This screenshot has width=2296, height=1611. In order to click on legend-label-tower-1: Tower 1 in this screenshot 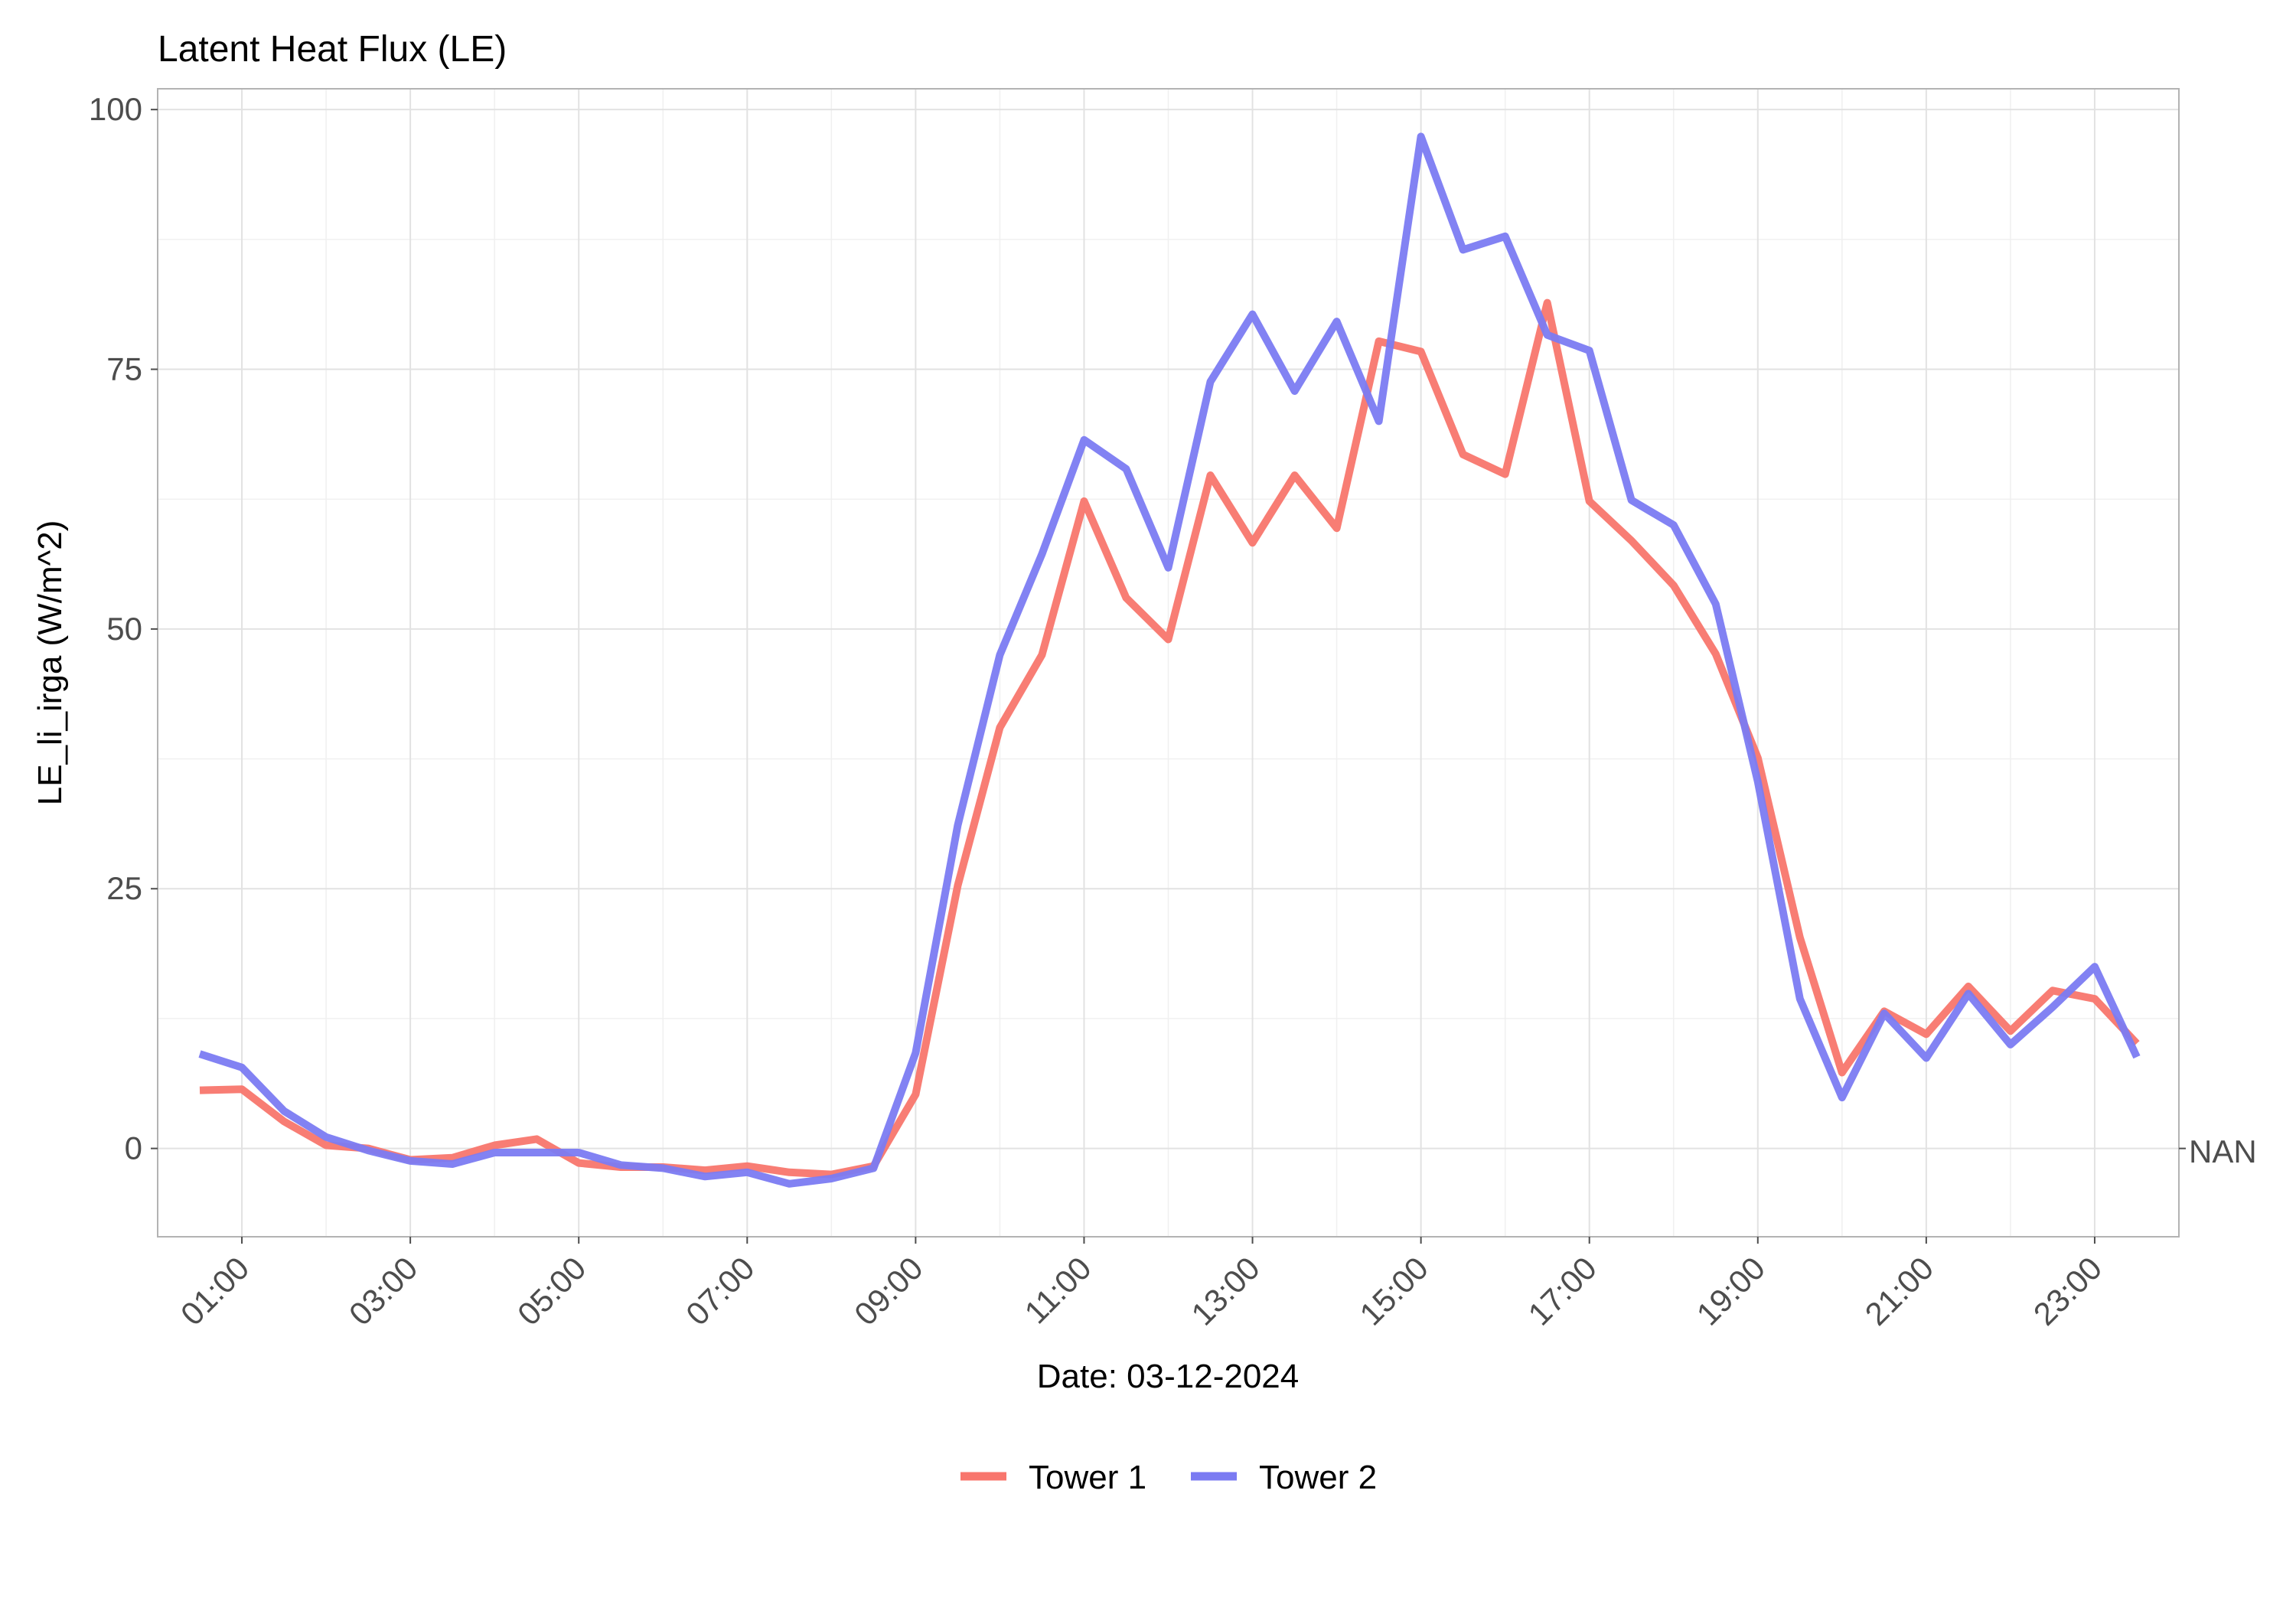, I will do `click(1087, 1477)`.